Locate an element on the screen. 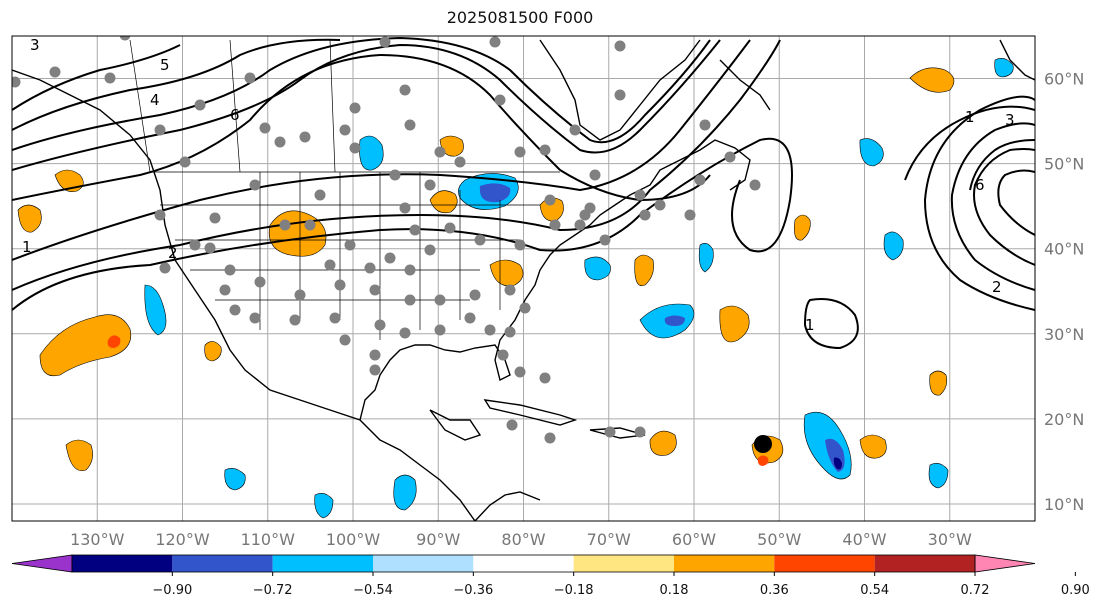 The width and height of the screenshot is (1105, 615). latitude-label: 40°N is located at coordinates (1064, 249).